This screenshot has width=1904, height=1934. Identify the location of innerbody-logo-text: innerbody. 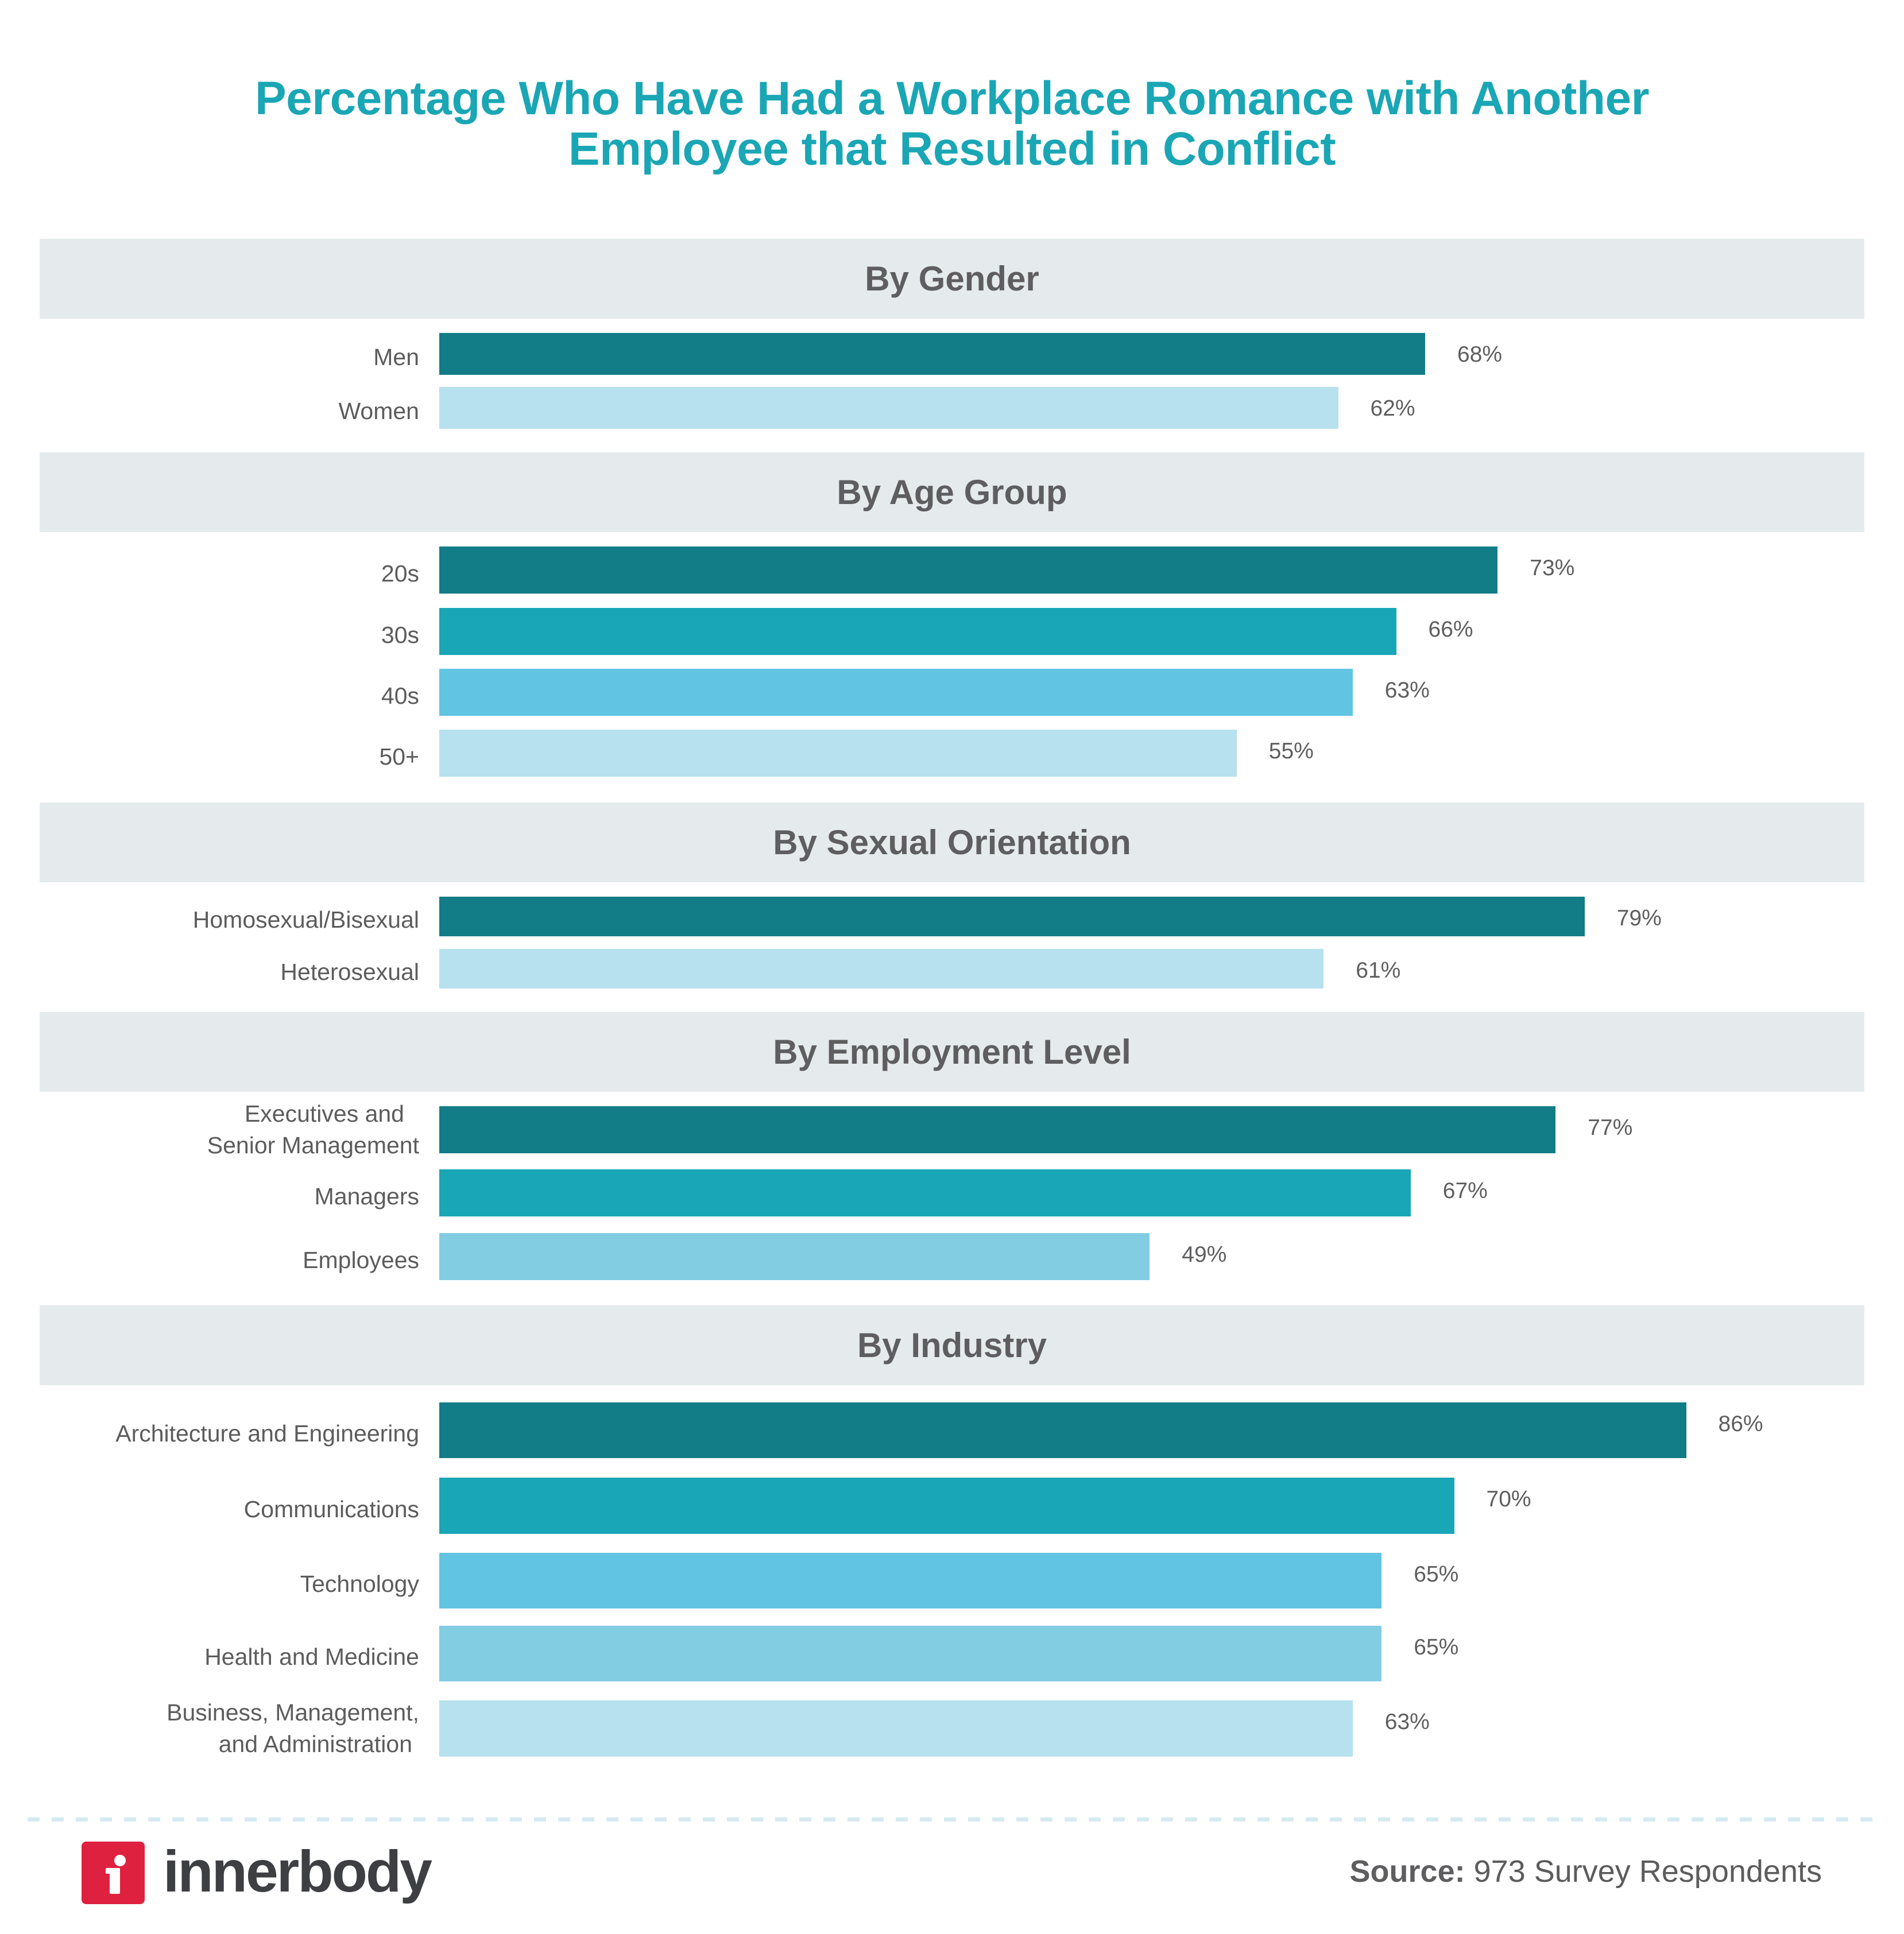
(297, 1872).